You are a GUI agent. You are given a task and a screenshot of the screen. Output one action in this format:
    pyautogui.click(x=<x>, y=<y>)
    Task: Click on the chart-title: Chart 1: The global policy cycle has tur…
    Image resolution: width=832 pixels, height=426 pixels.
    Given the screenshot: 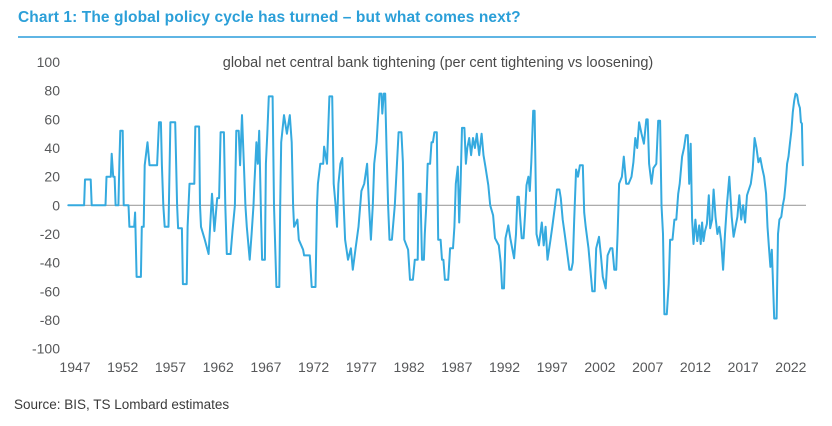 What is the action you would take?
    pyautogui.click(x=269, y=17)
    